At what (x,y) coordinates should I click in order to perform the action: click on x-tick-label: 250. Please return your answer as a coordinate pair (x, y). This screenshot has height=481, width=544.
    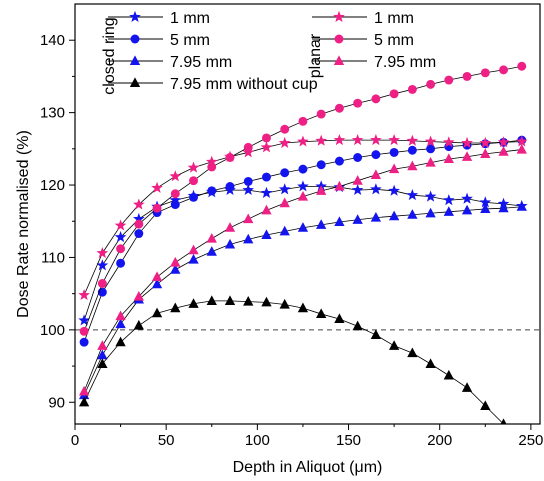
    Looking at the image, I should click on (530, 440).